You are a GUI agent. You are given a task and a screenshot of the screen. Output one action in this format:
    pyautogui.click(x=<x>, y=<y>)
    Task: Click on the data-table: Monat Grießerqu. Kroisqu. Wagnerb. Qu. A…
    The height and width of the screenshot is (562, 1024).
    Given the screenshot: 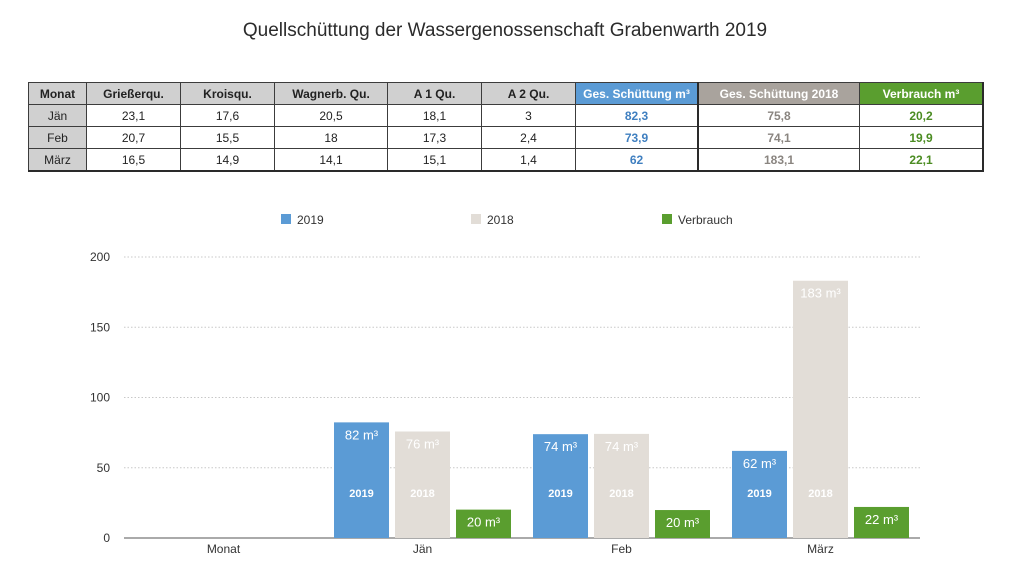 What is the action you would take?
    pyautogui.click(x=506, y=127)
    